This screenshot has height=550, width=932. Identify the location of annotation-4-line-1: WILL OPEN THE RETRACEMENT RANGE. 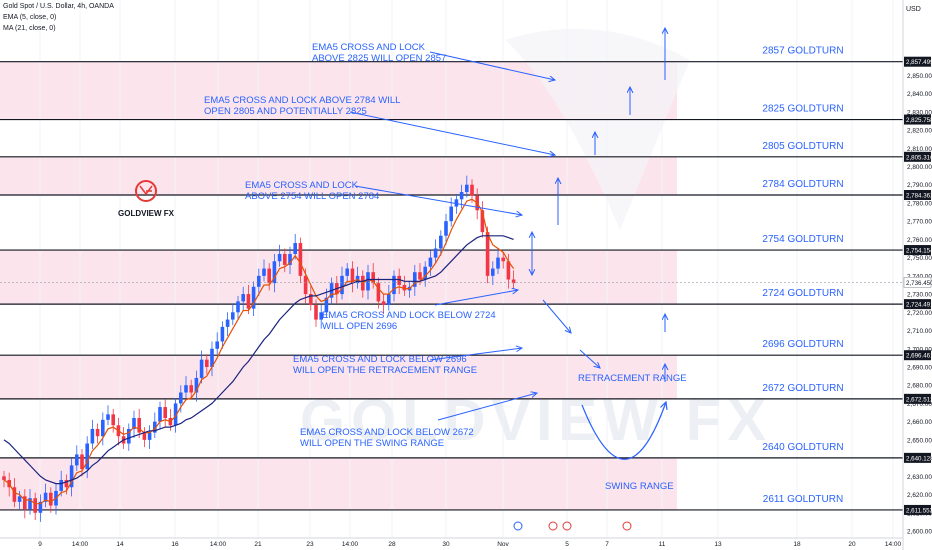
(385, 370).